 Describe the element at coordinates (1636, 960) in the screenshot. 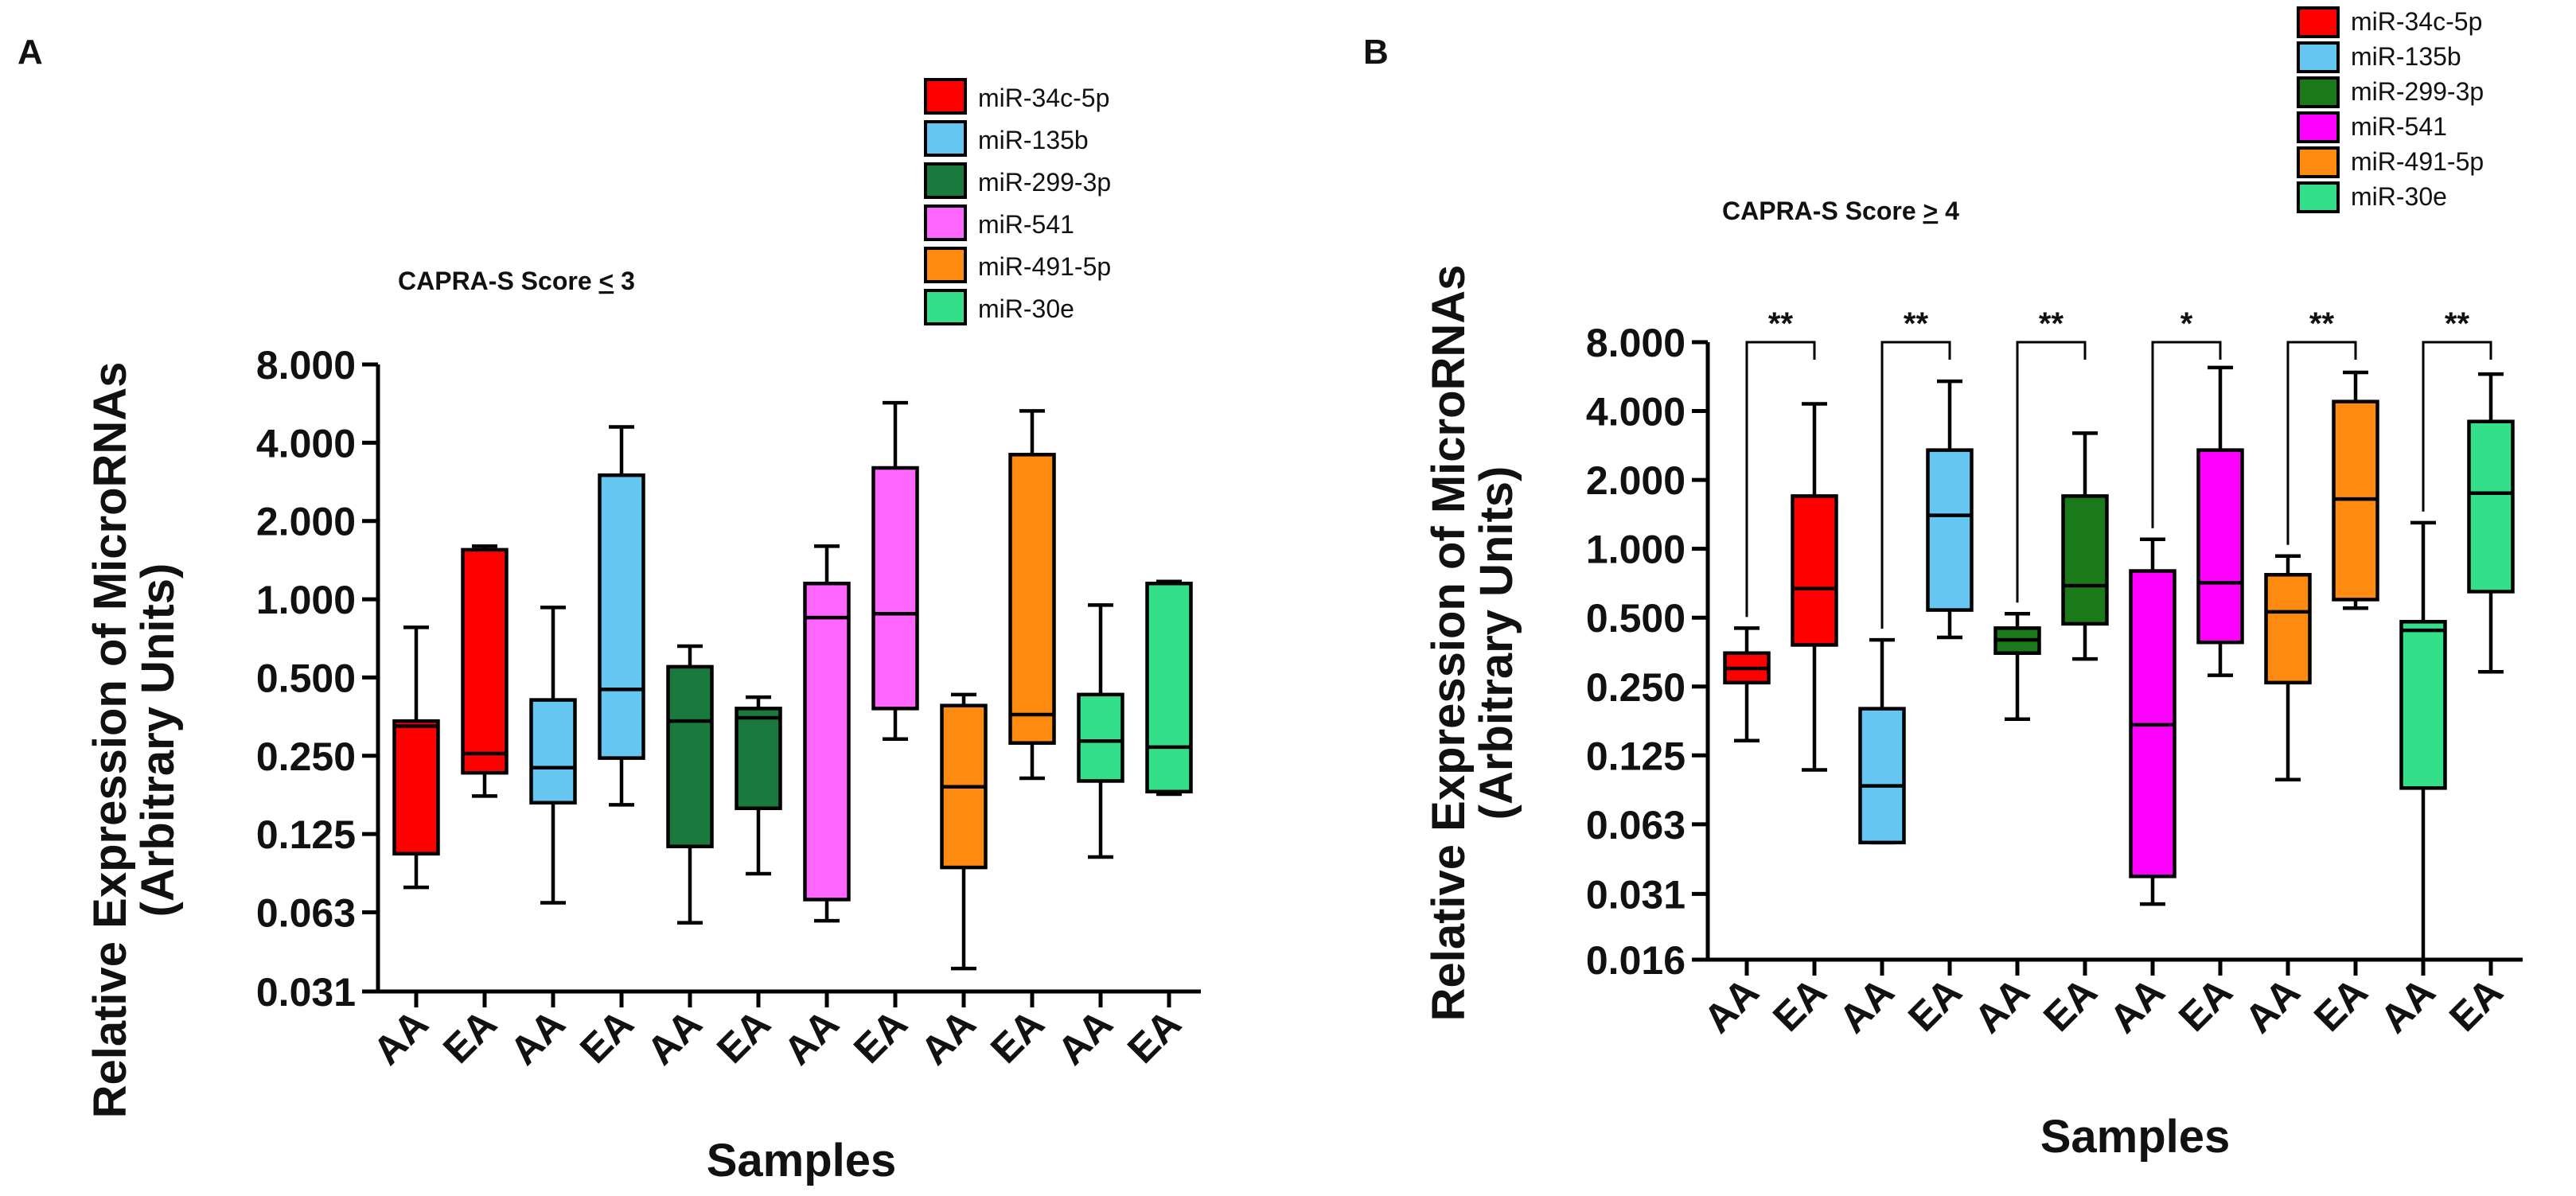

I see `panel-b-y-tick-label: 0.016` at that location.